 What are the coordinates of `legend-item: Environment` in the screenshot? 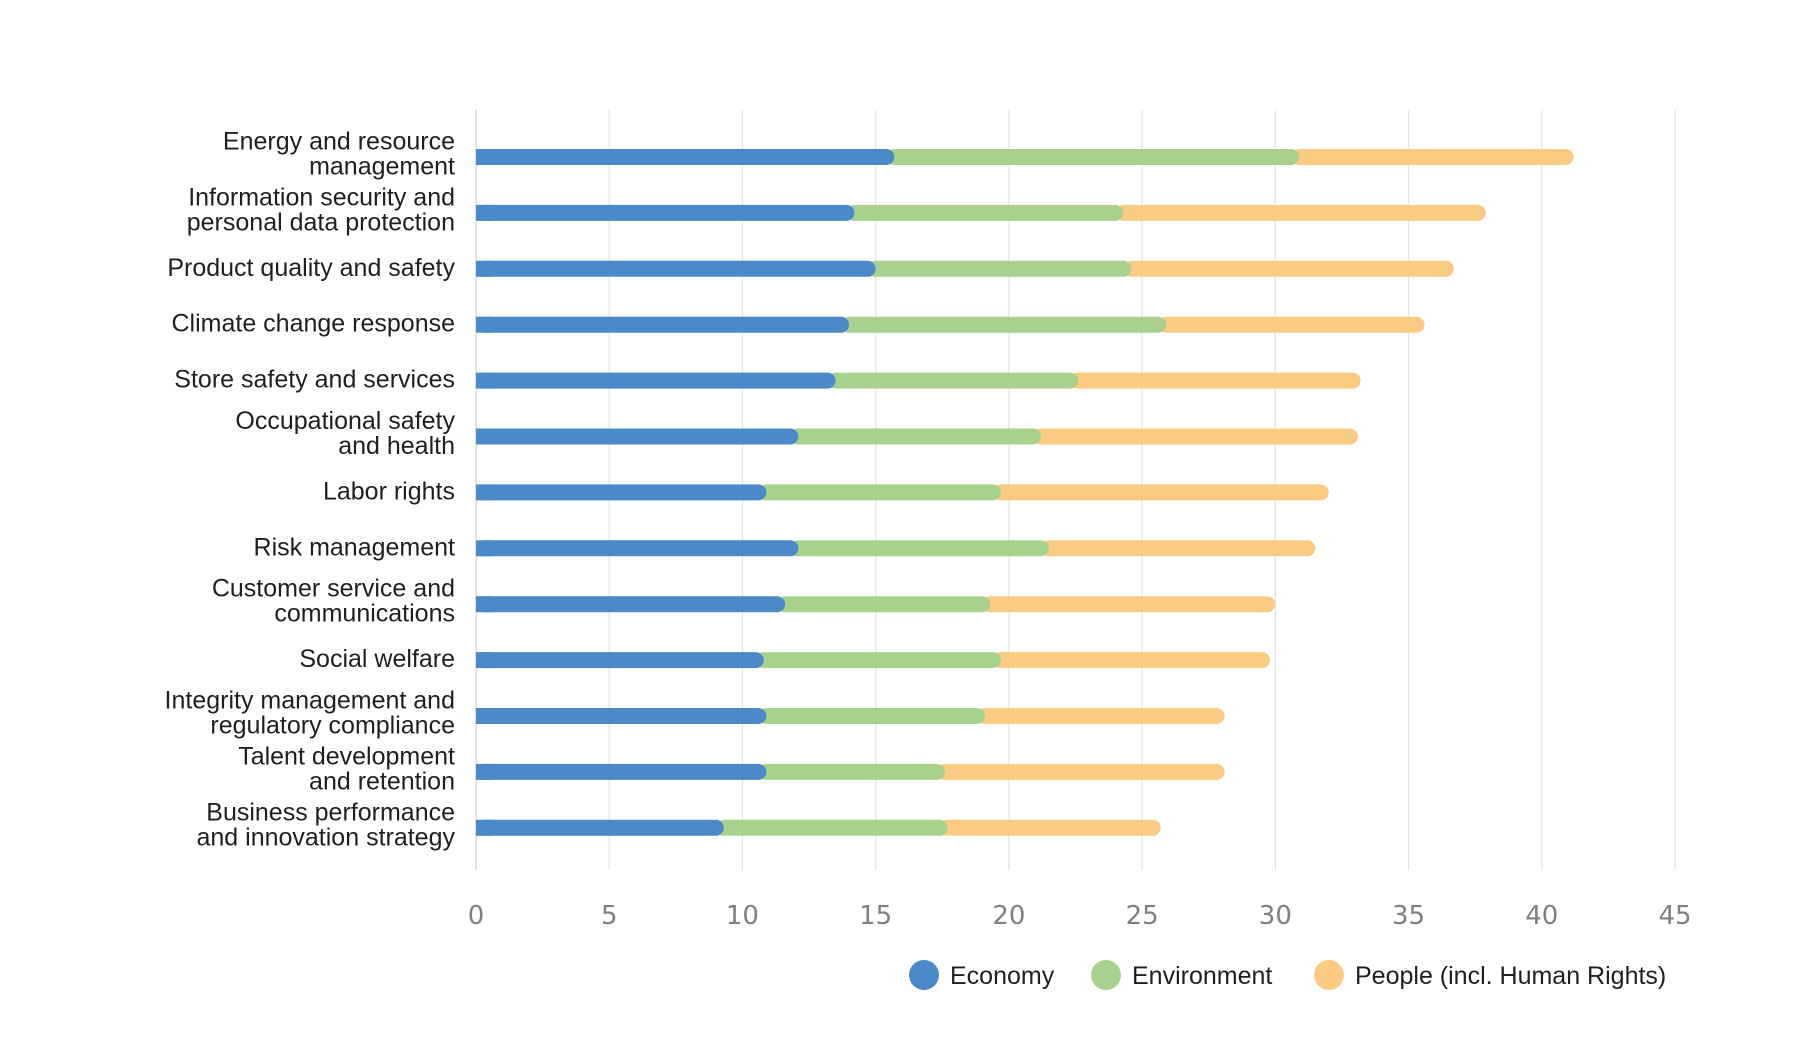 It's located at (1181, 975).